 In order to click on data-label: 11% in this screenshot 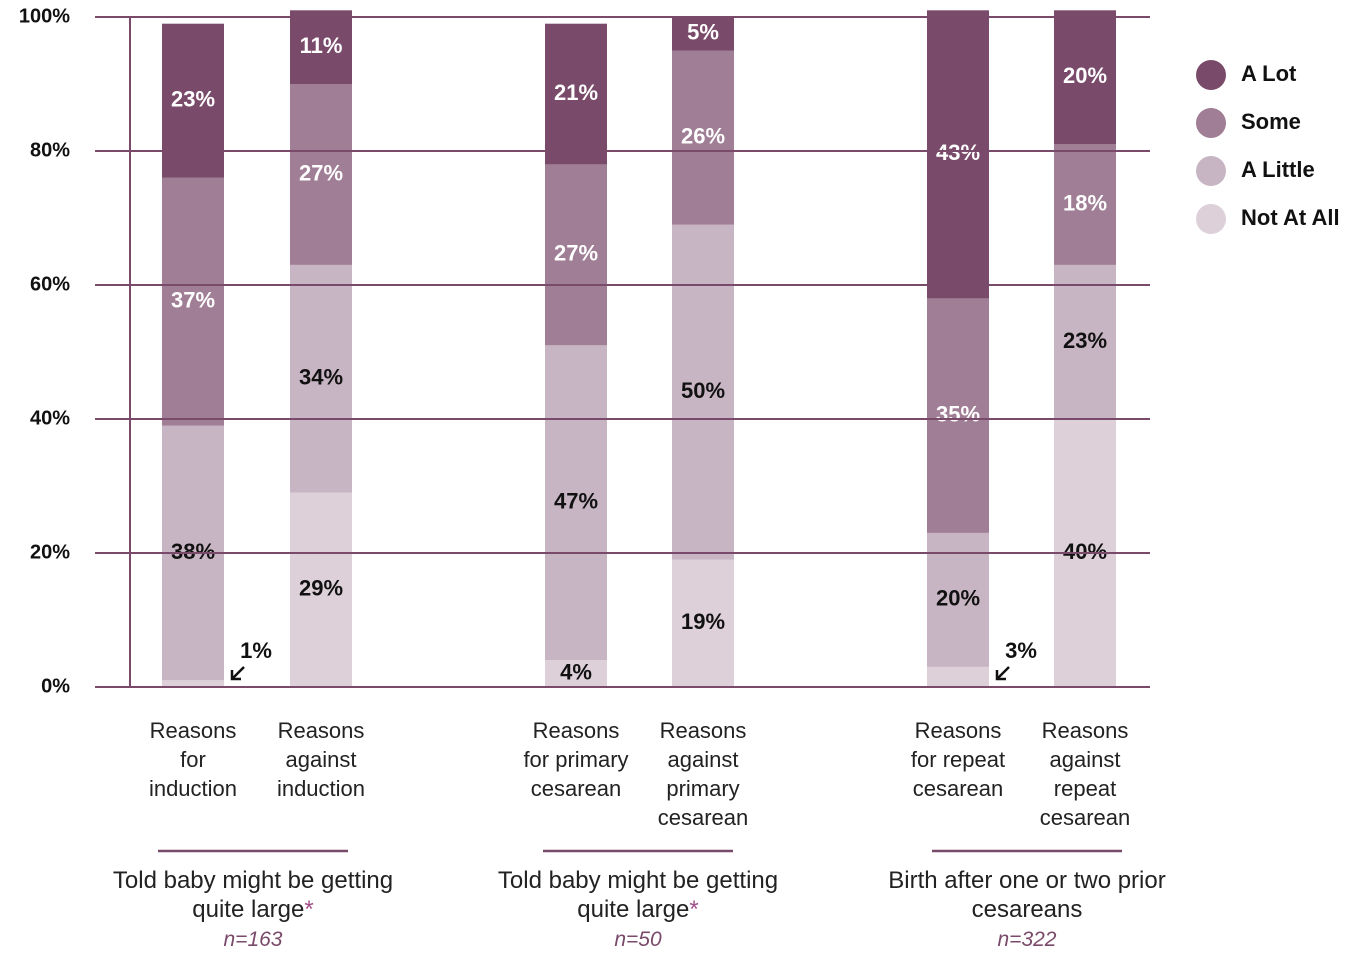, I will do `click(321, 45)`.